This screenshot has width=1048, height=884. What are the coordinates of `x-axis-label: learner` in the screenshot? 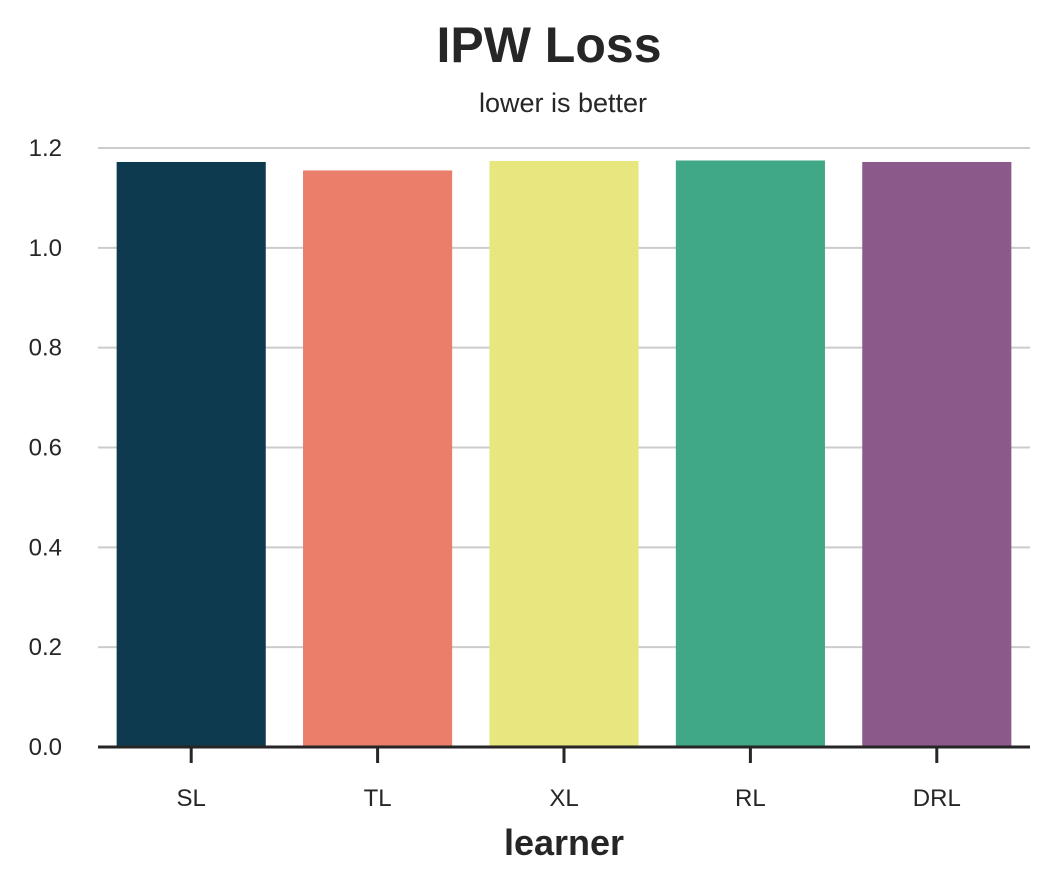 It's located at (564, 842).